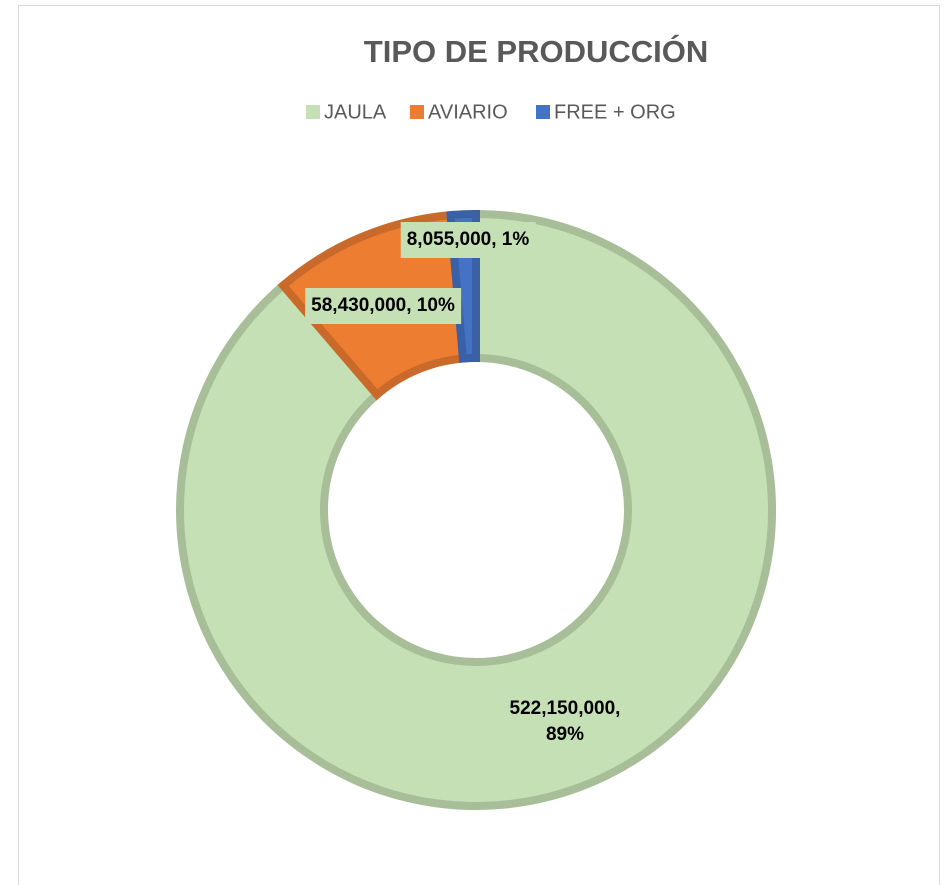 The width and height of the screenshot is (948, 885). Describe the element at coordinates (565, 721) in the screenshot. I see `data-label: 522,150,000, 89%` at that location.